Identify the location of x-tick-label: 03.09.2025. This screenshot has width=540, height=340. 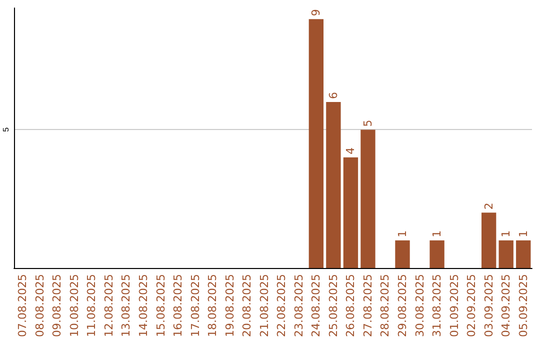
(489, 305).